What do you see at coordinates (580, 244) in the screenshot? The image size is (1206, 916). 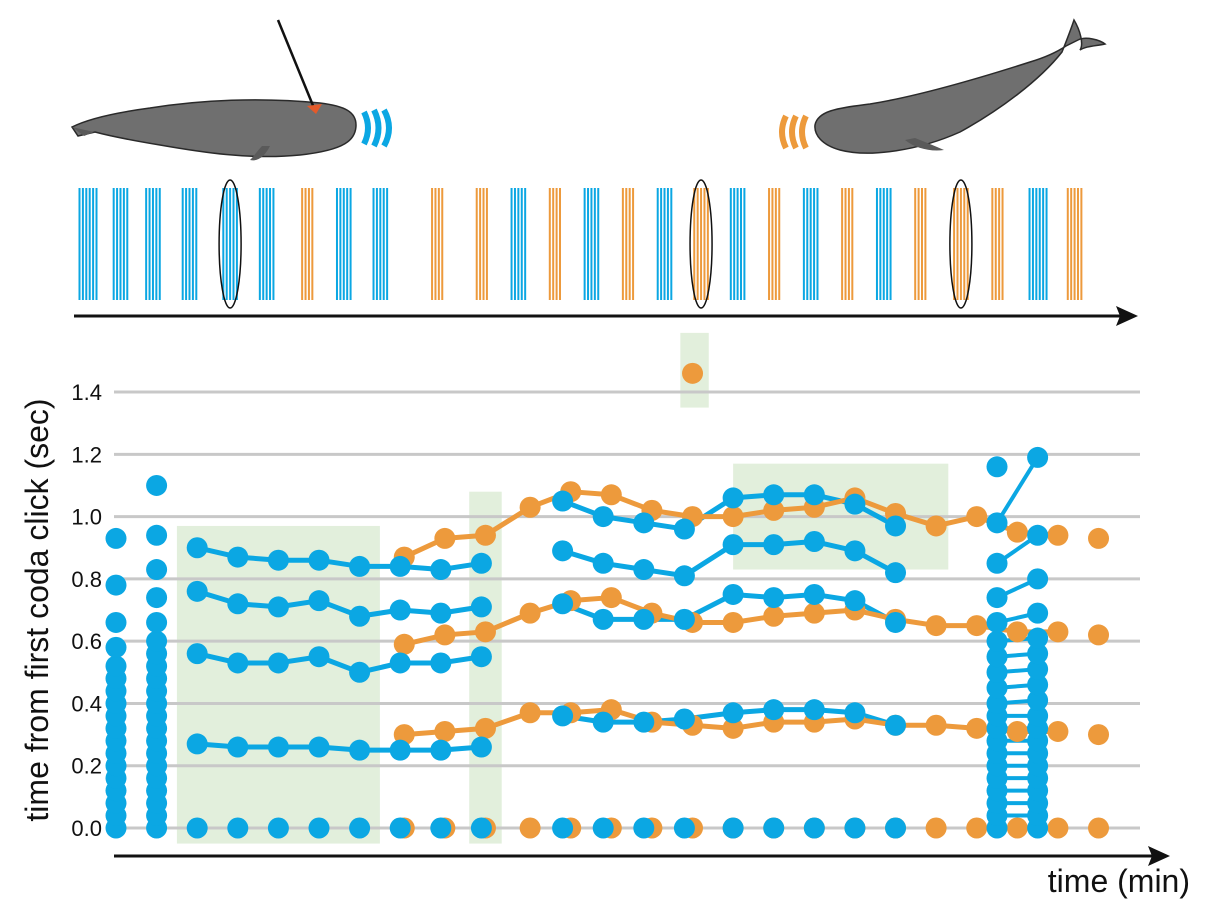 I see `click-sequence-strip` at bounding box center [580, 244].